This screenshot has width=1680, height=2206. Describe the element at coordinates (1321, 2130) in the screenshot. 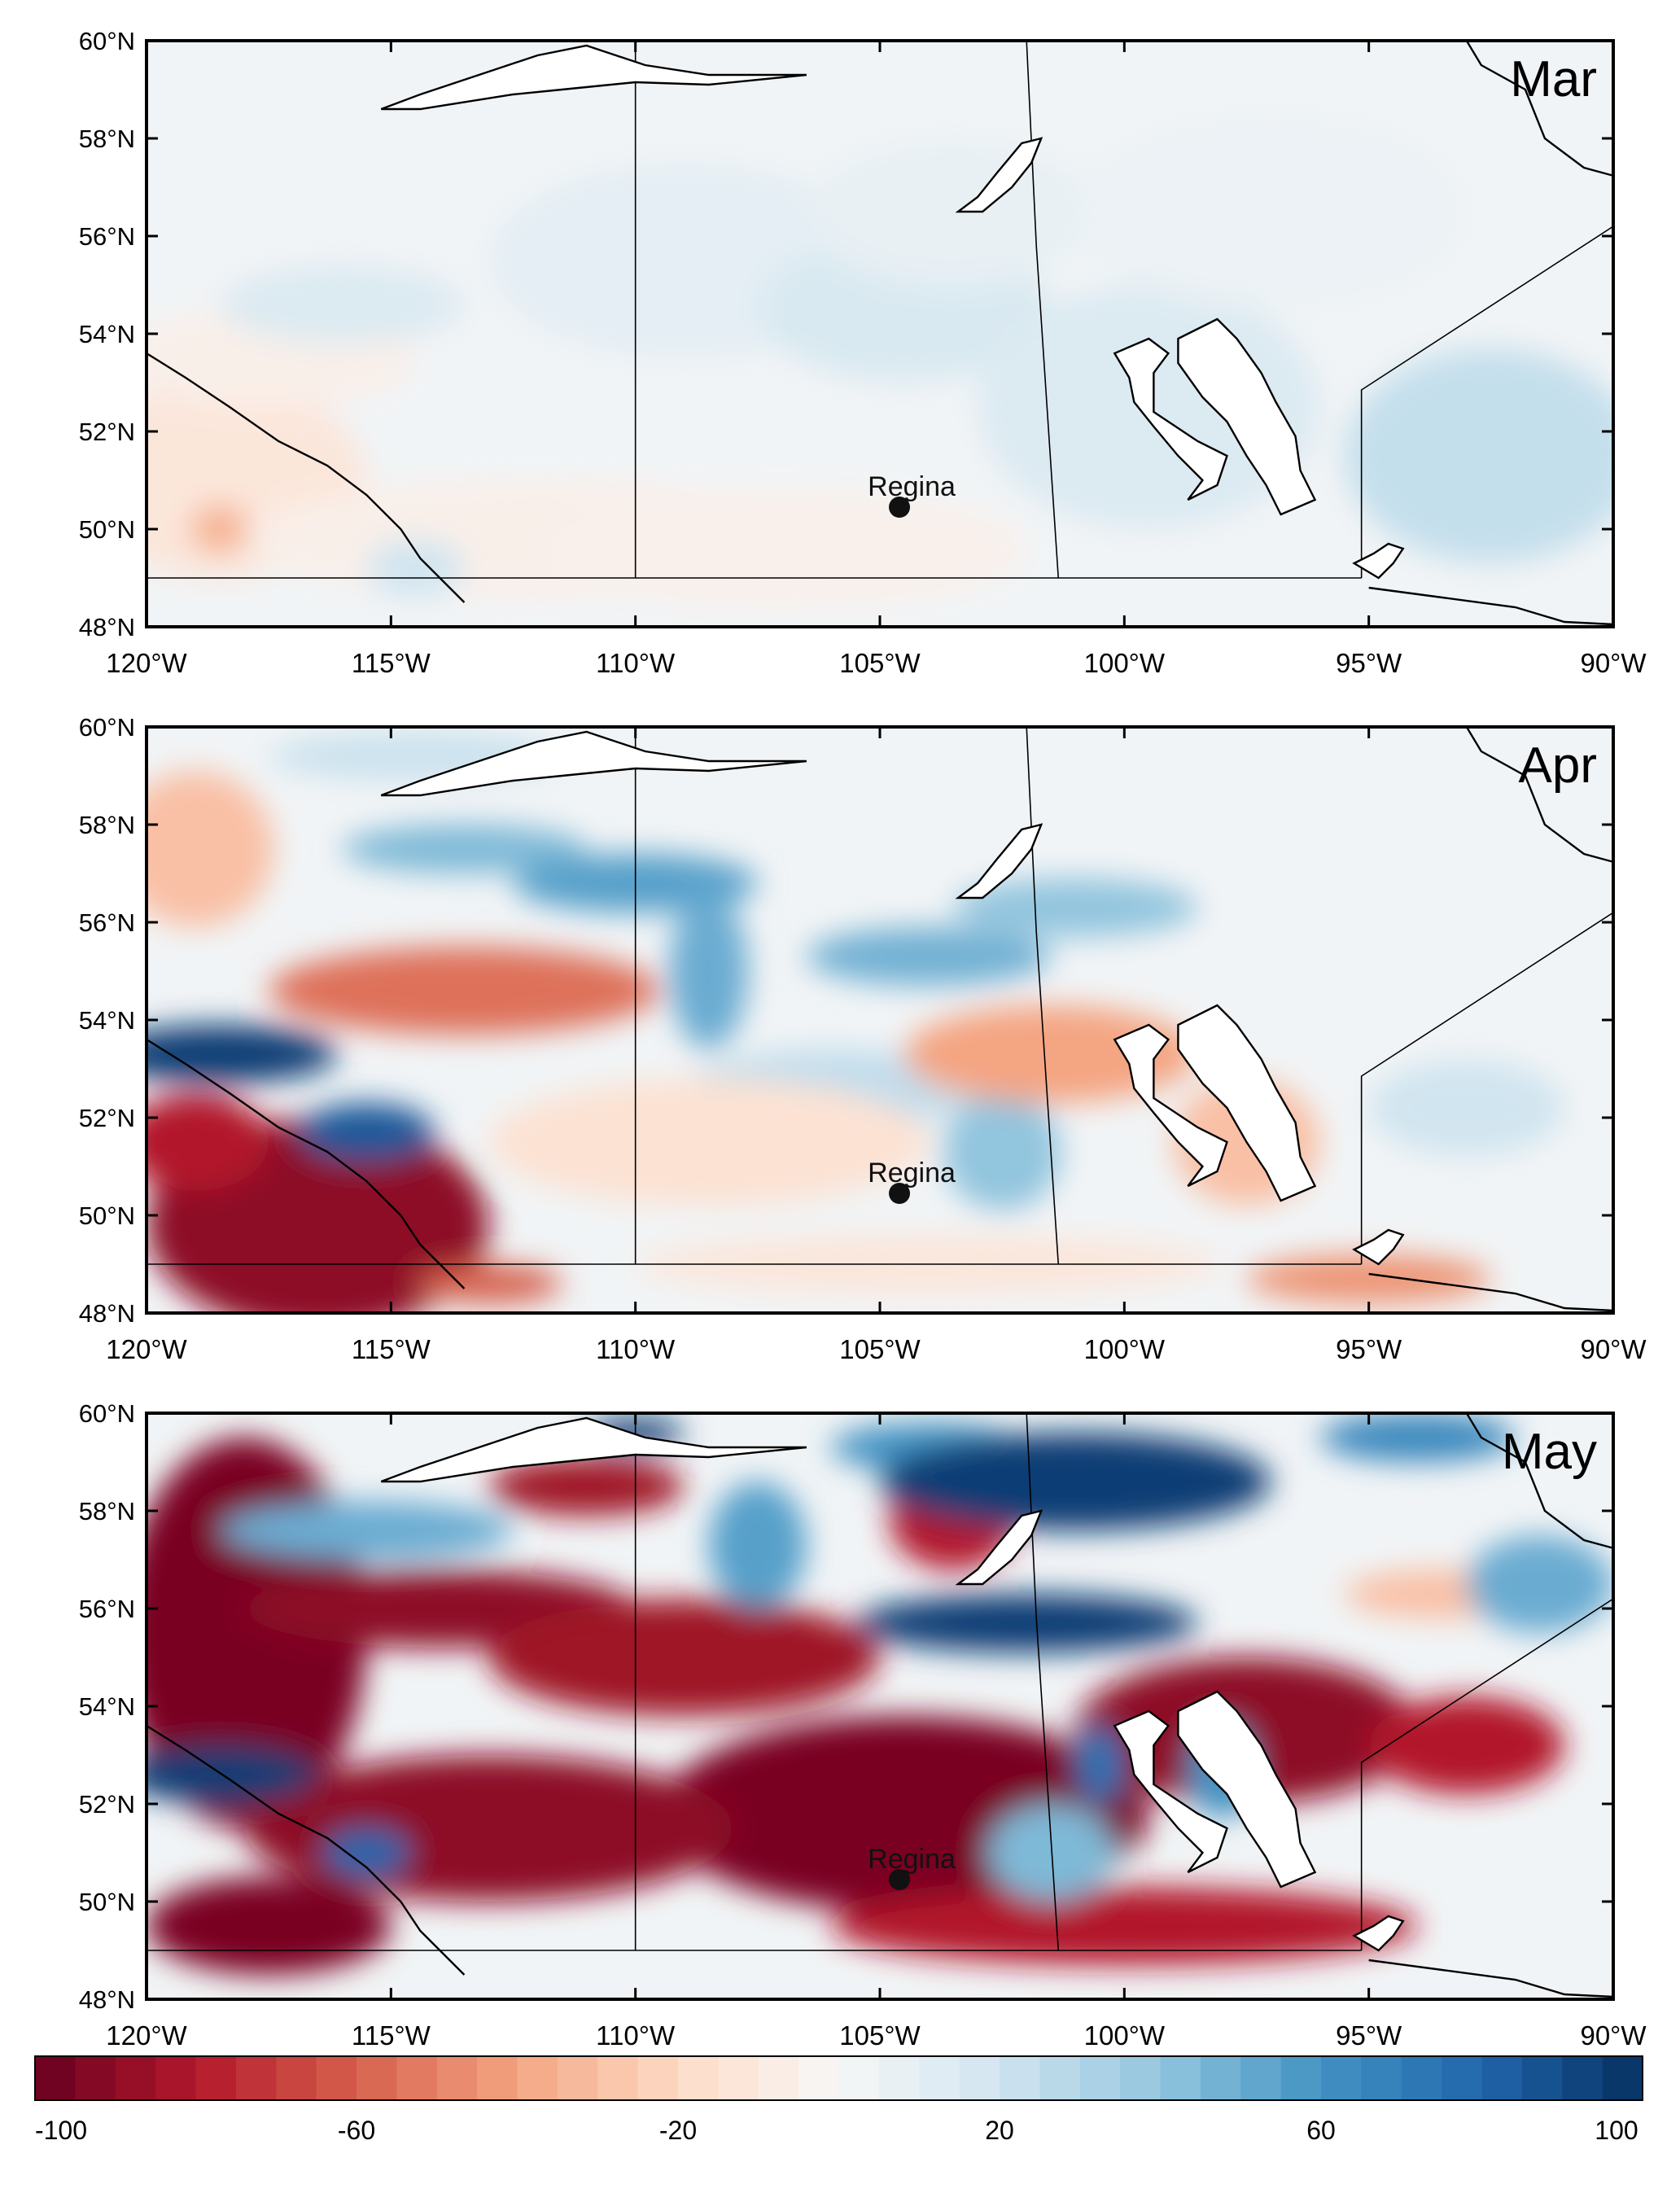

I see `colorbar-tick-label: 60` at that location.